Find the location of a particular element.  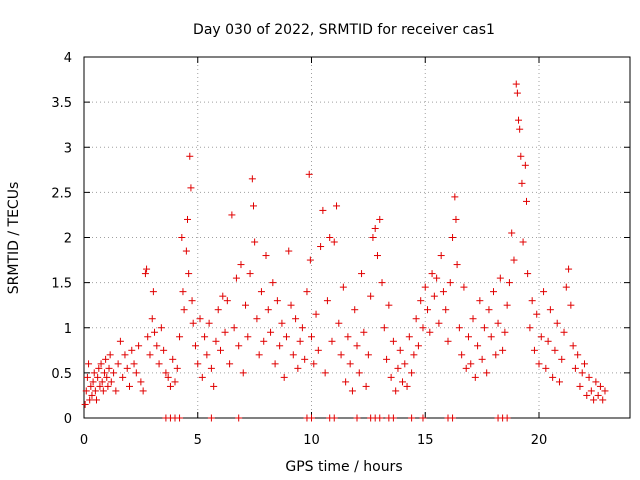

x-tick-label: 0 is located at coordinates (84, 440).